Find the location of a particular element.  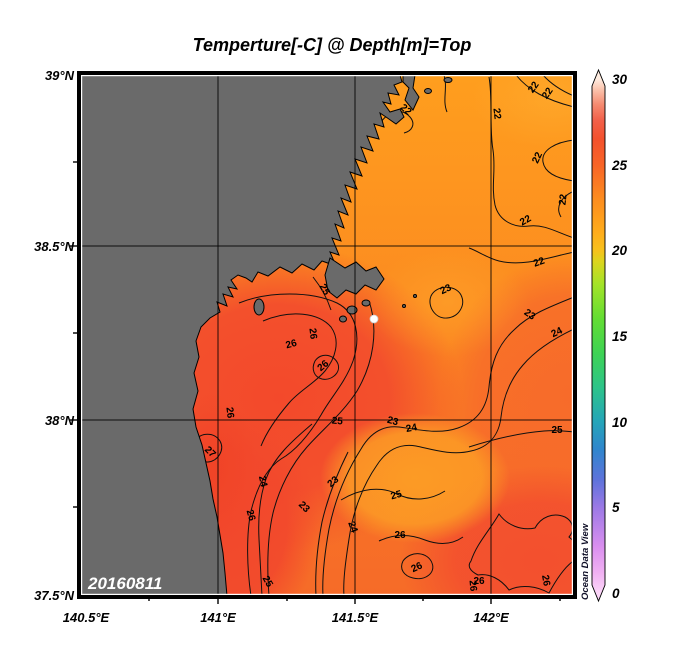

colorbar-tick-label: 15 is located at coordinates (620, 336).